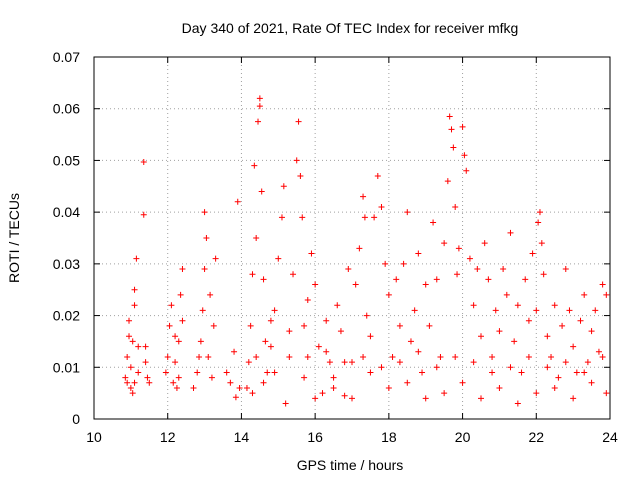  I want to click on y-tick-label: 0.05, so click(66, 160).